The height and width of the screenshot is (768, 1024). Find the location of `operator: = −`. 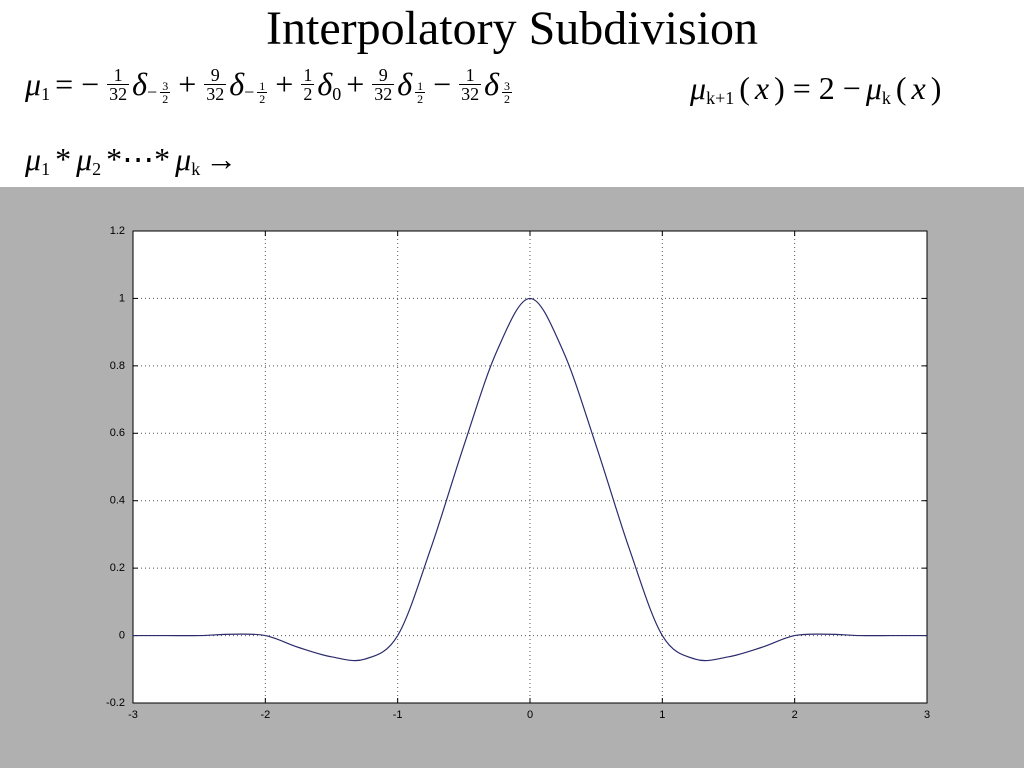

operator: = − is located at coordinates (77, 84).